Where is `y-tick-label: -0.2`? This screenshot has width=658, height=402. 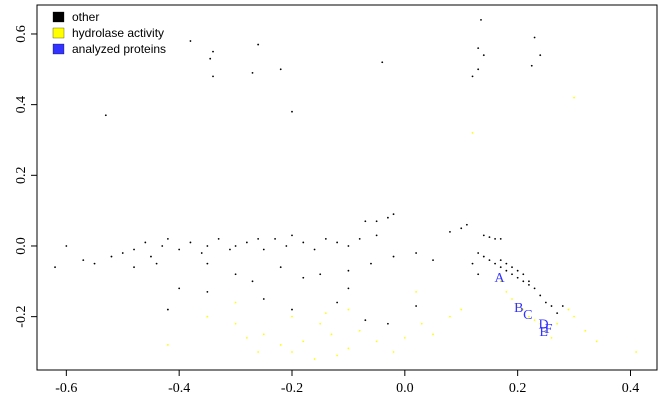
y-tick-label: -0.2 is located at coordinates (21, 317).